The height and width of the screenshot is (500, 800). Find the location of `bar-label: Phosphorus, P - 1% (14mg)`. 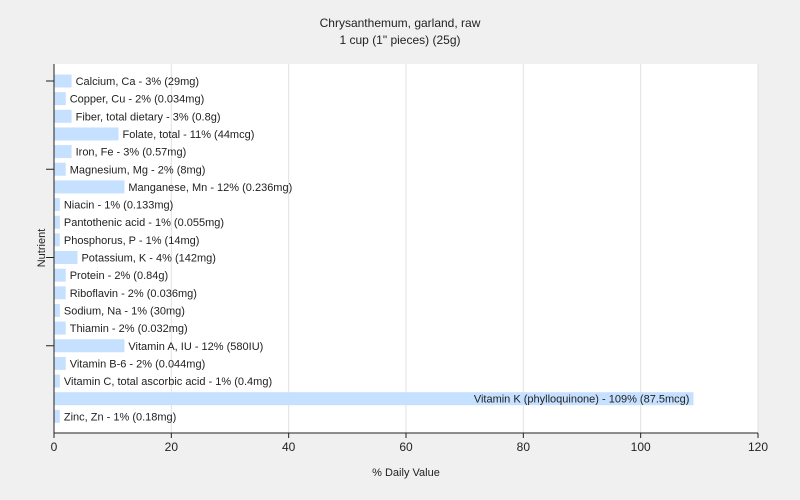

bar-label: Phosphorus, P - 1% (14mg) is located at coordinates (132, 241).